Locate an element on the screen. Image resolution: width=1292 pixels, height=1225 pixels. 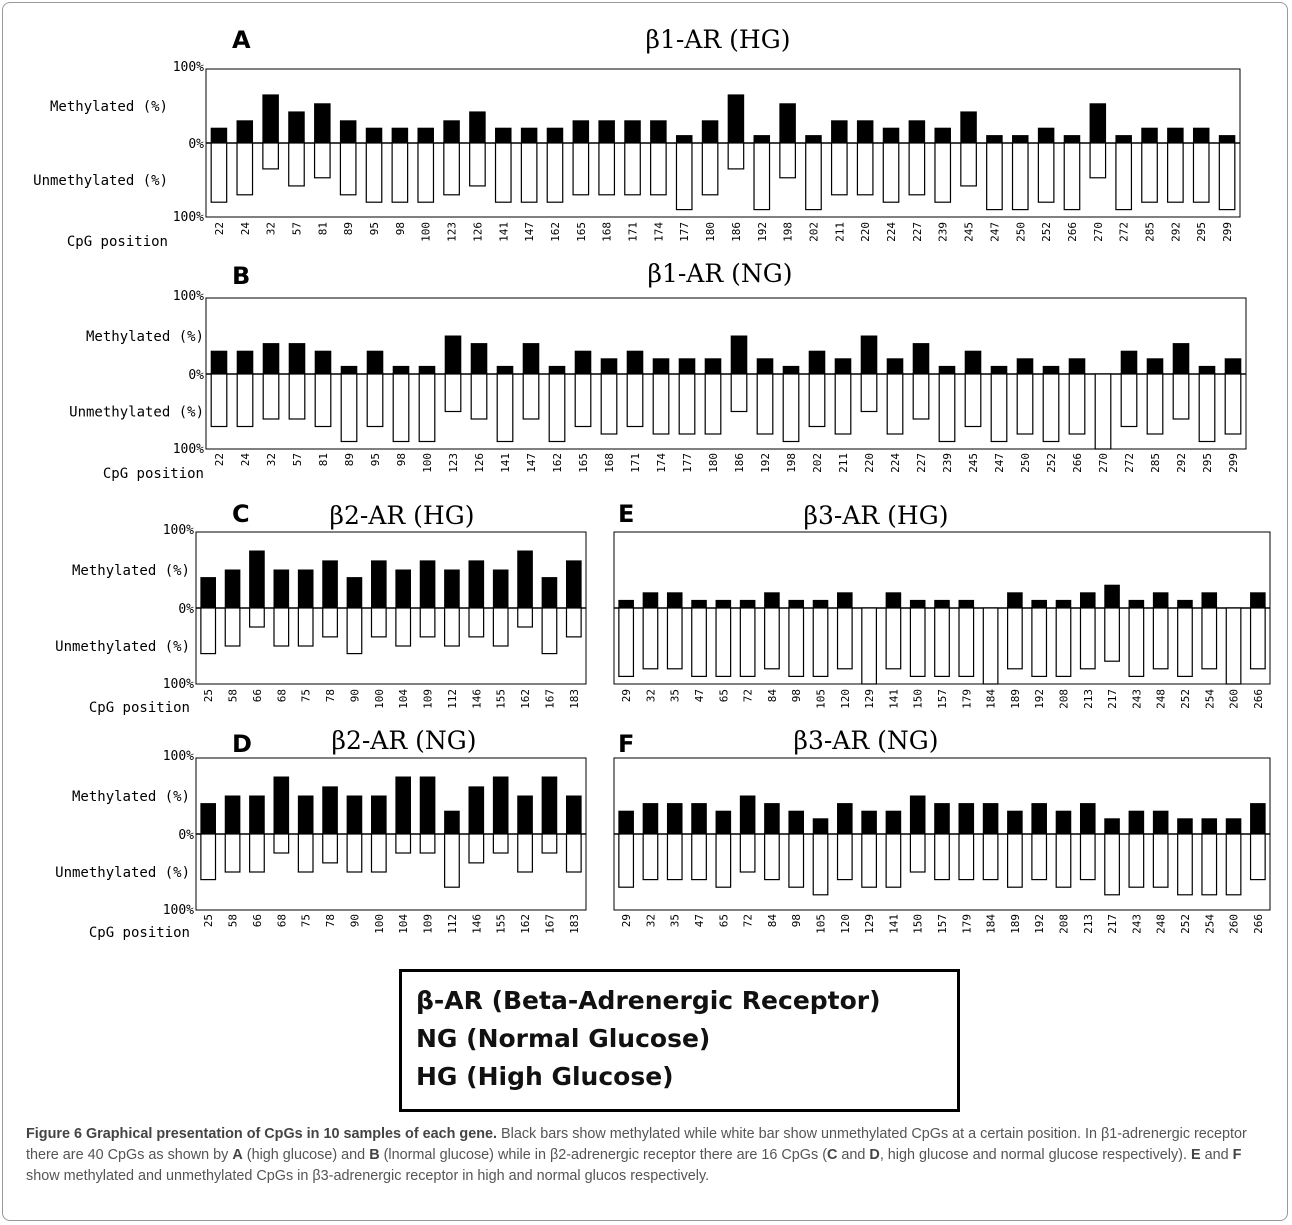
panel-b-tick-label: 227 is located at coordinates (921, 463).